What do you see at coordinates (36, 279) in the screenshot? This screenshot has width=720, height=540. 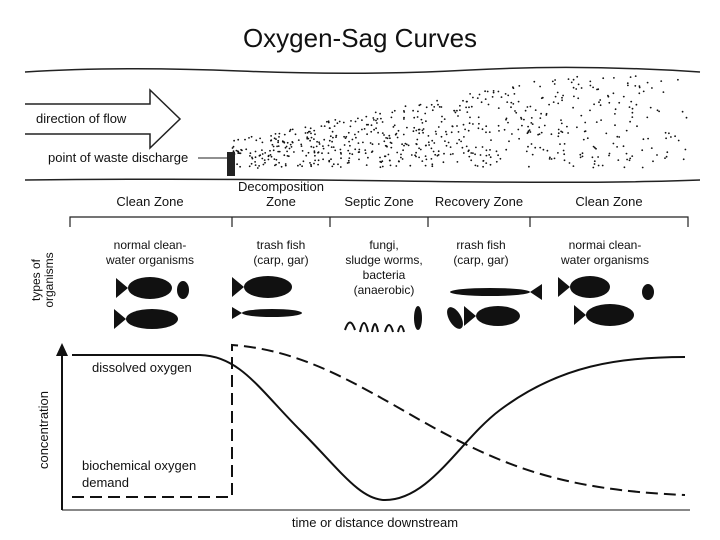 I see `organisms-axis-line: types of` at bounding box center [36, 279].